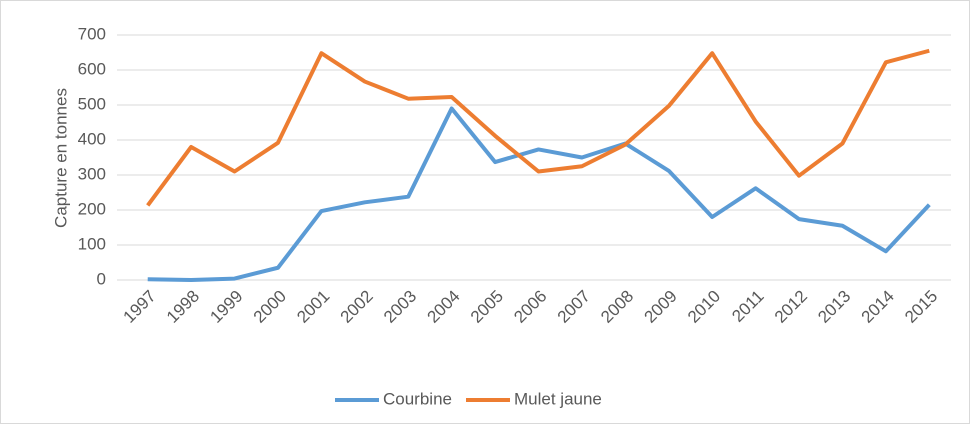 The image size is (971, 425). Describe the element at coordinates (92, 68) in the screenshot. I see `y-tick-label: 600` at that location.